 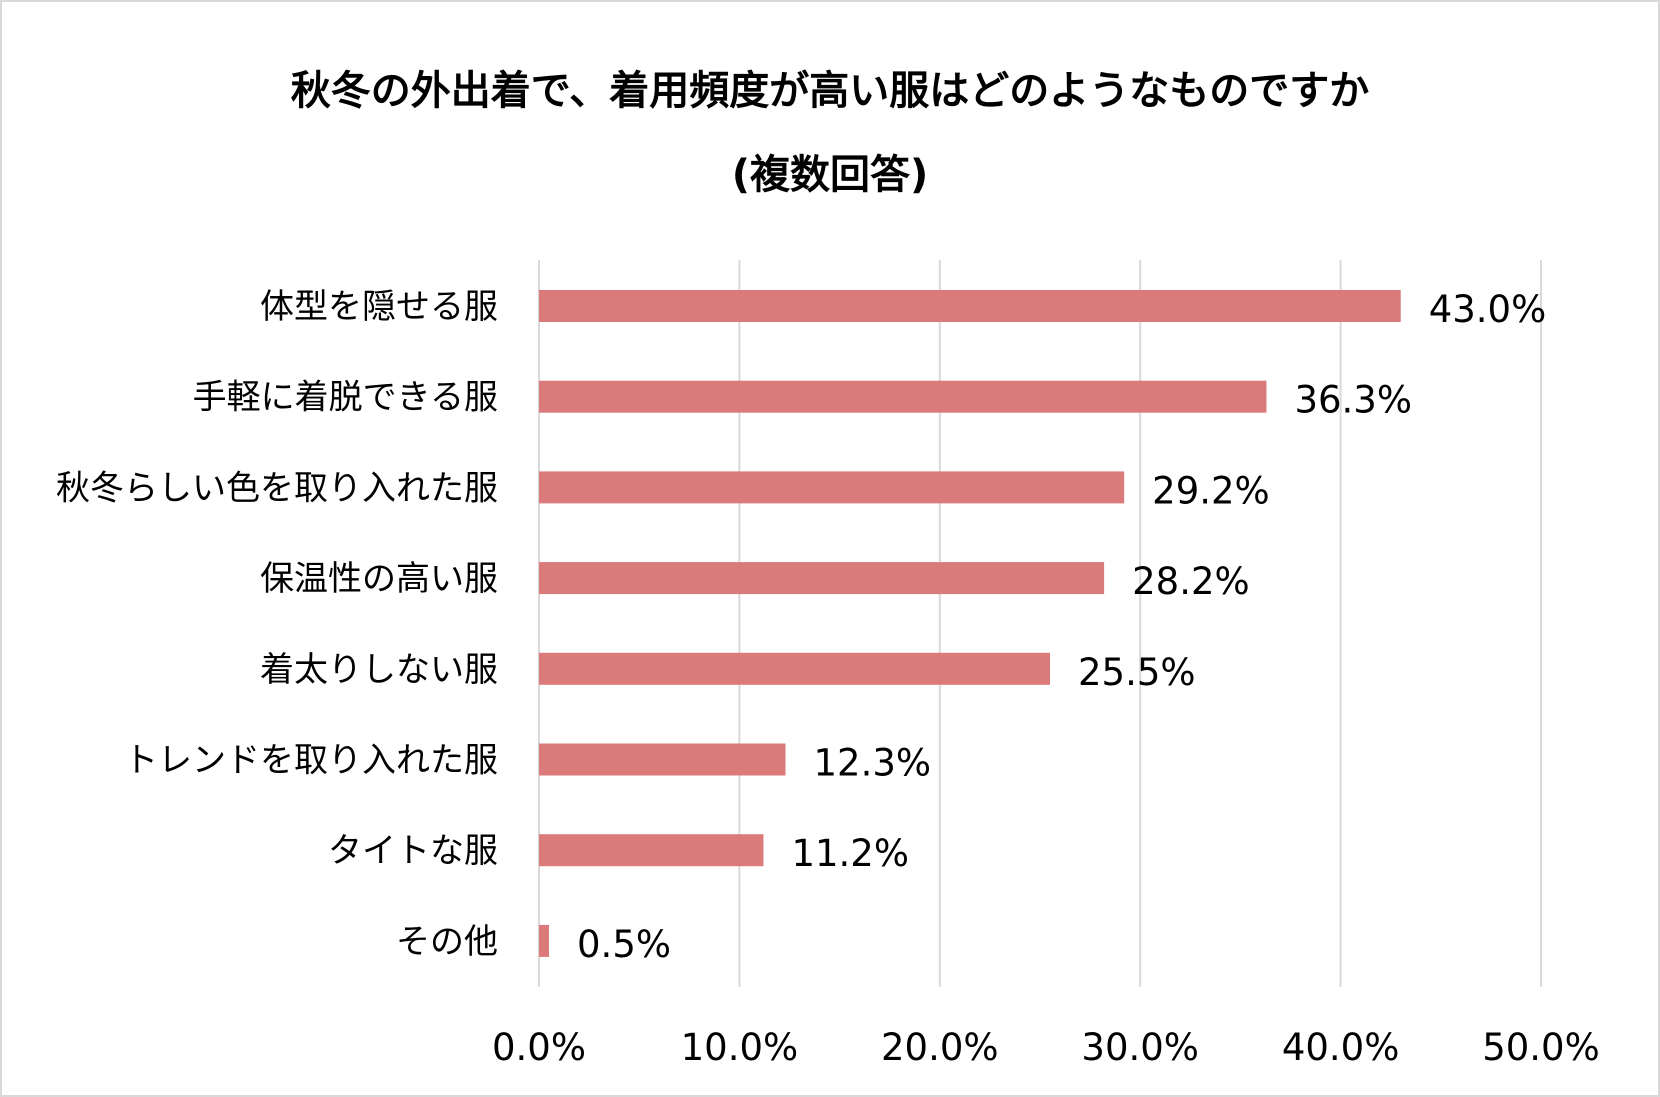 I want to click on x-tick-label: 0.0%, so click(x=539, y=1047).